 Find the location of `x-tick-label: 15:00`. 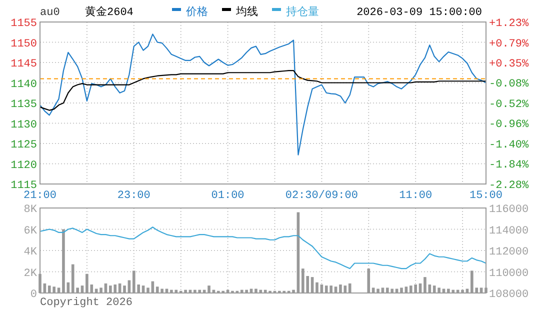

x-tick-label: 15:00 is located at coordinates (486, 196).